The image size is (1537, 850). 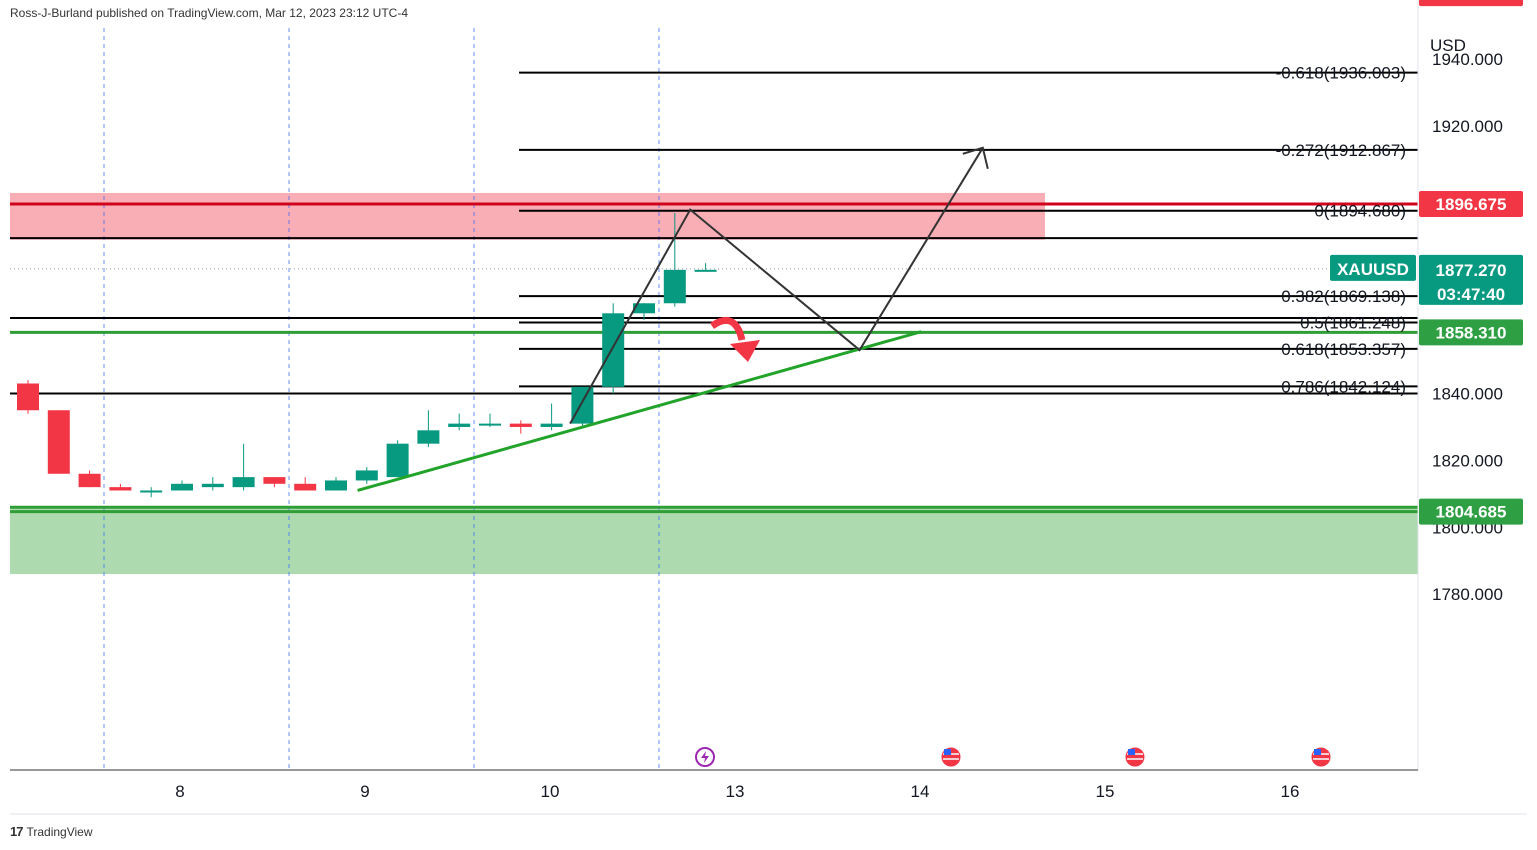 What do you see at coordinates (1343, 386) in the screenshot?
I see `fib-label: 0.786(1842.124)` at bounding box center [1343, 386].